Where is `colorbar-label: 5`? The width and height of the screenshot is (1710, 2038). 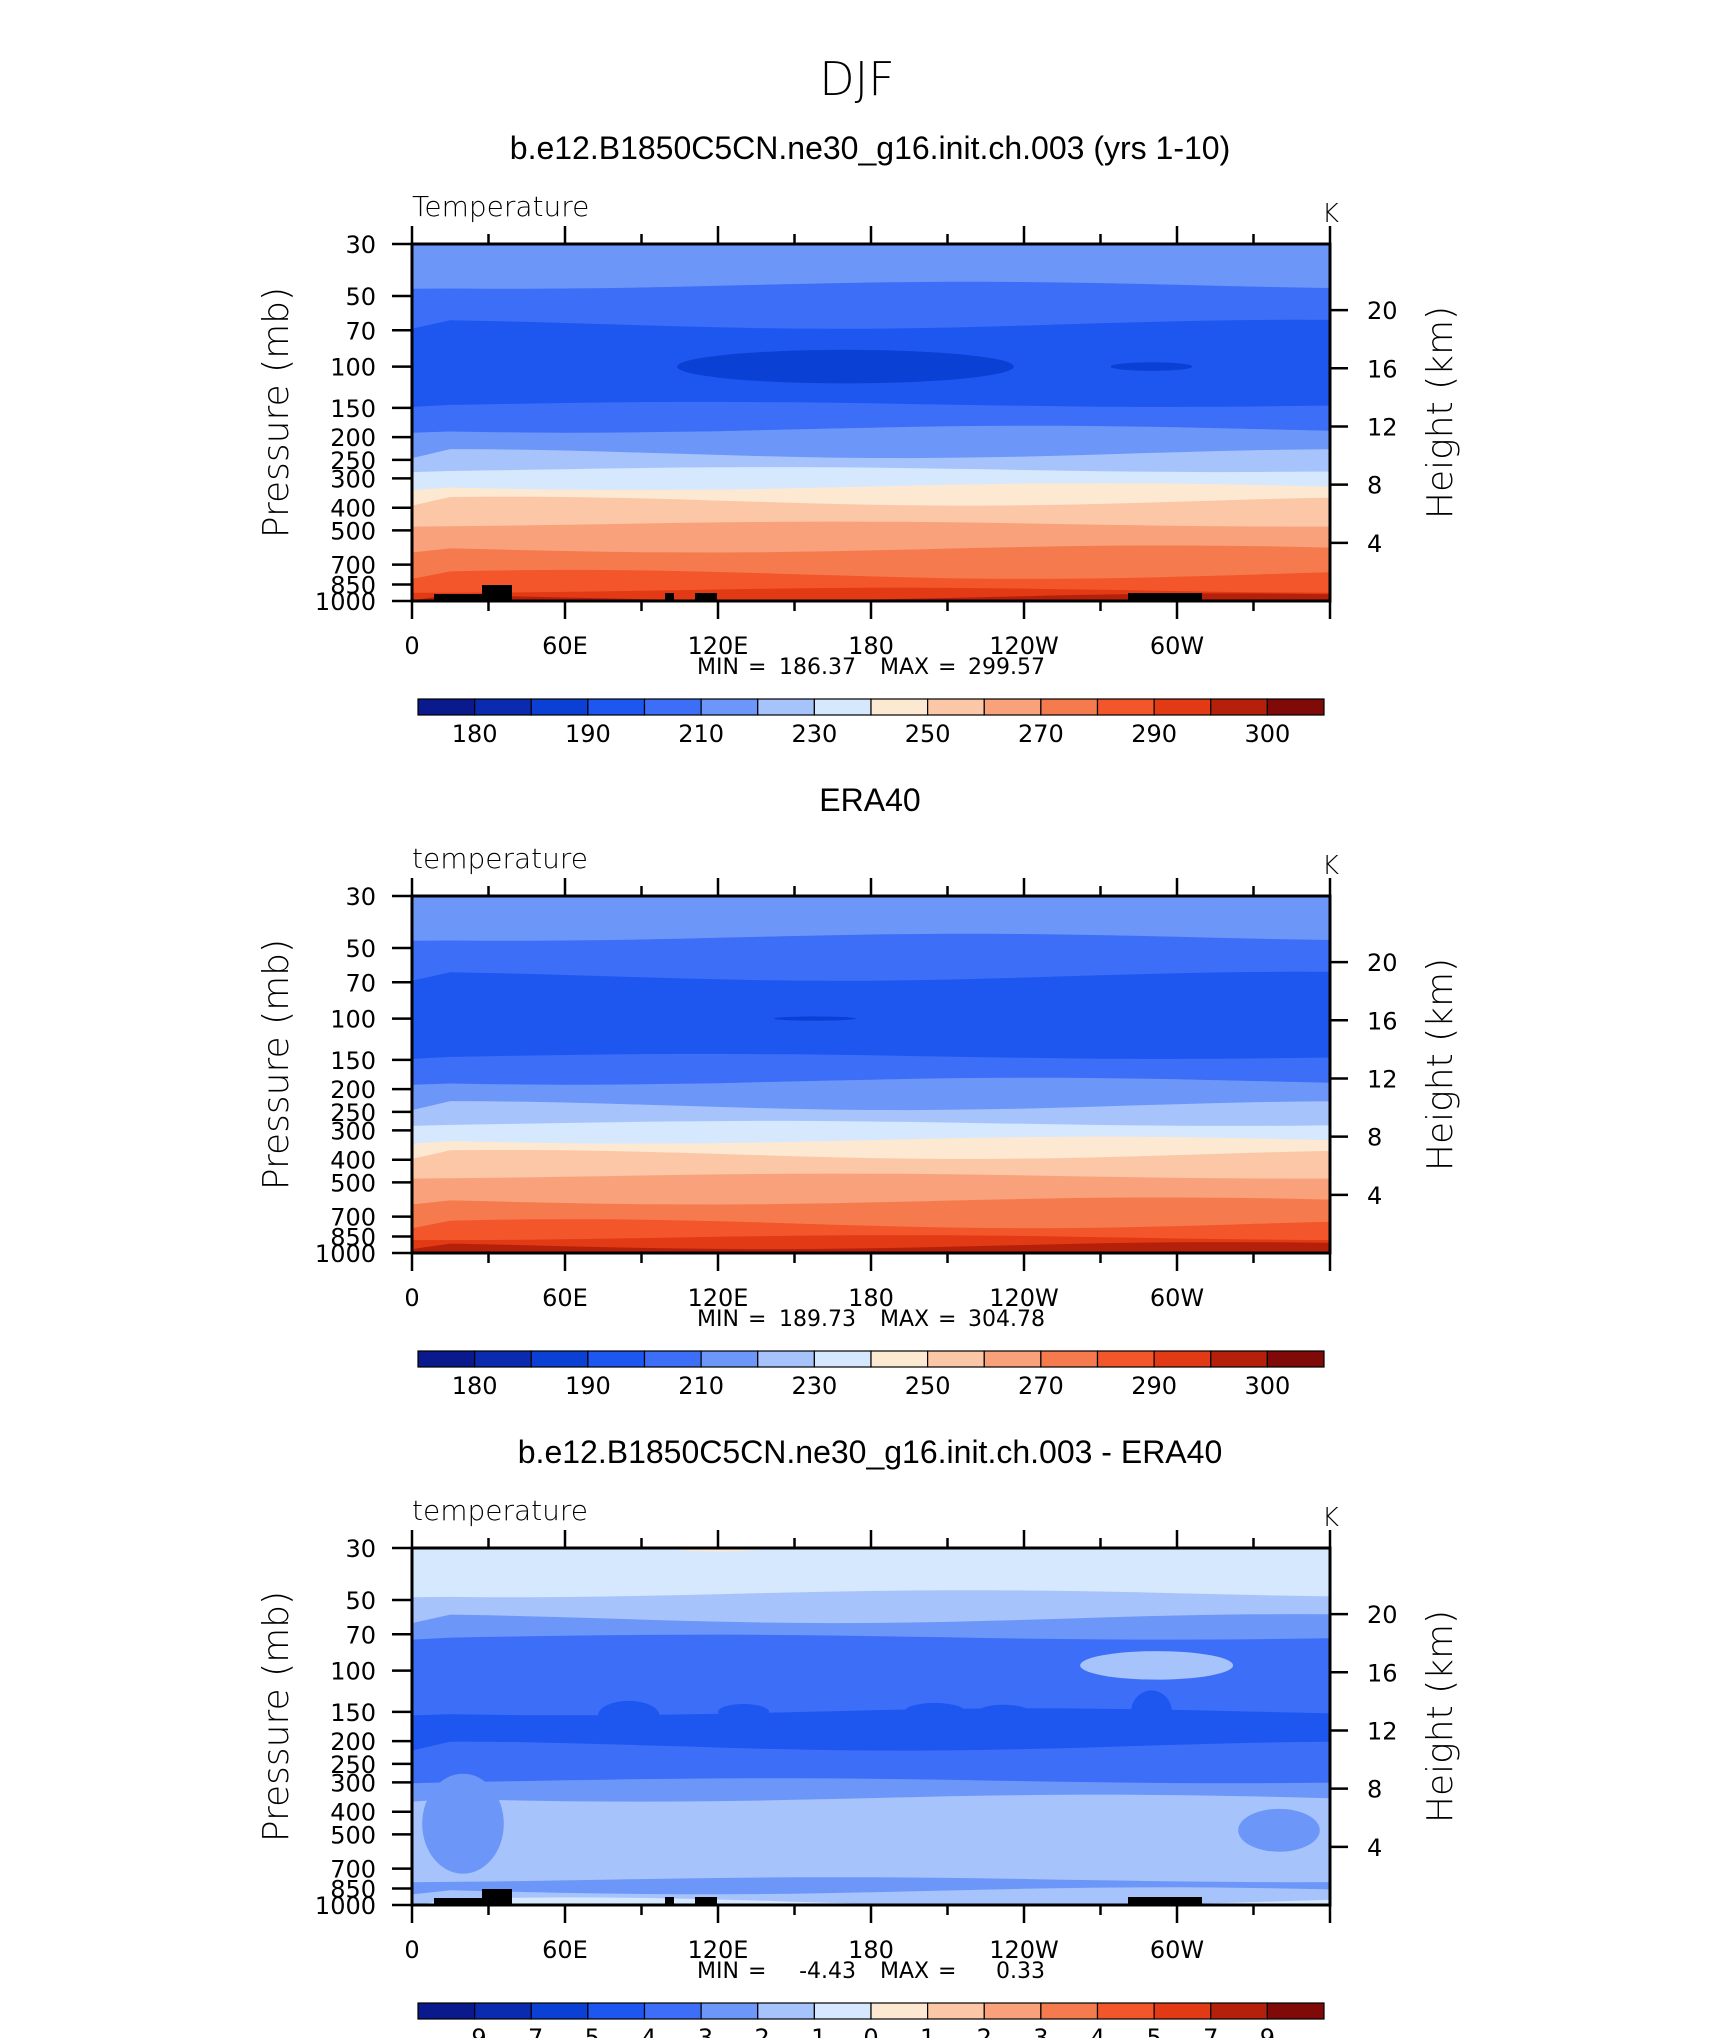
colorbar-label: 5 is located at coordinates (1153, 2031).